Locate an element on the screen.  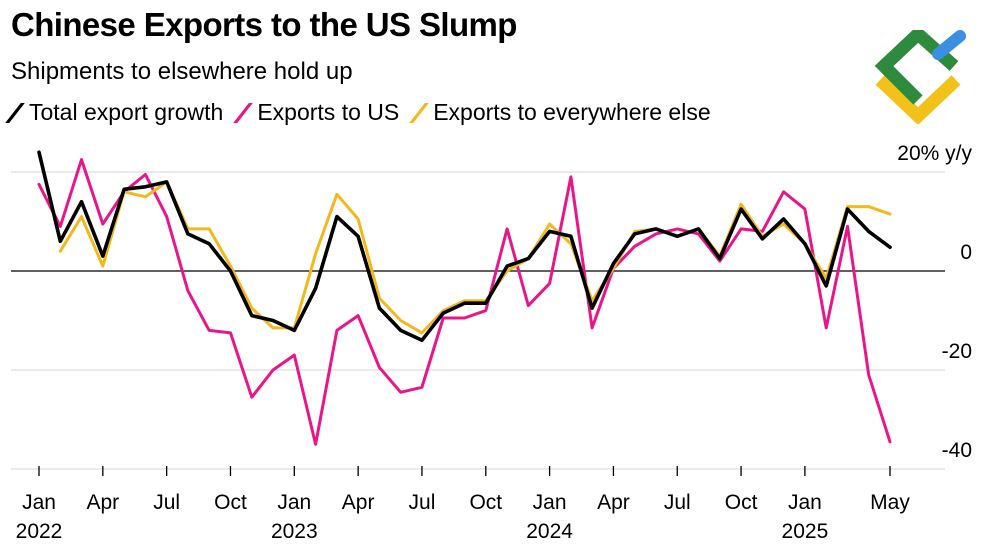
legend-label-else: Exports to everywhere else is located at coordinates (572, 112).